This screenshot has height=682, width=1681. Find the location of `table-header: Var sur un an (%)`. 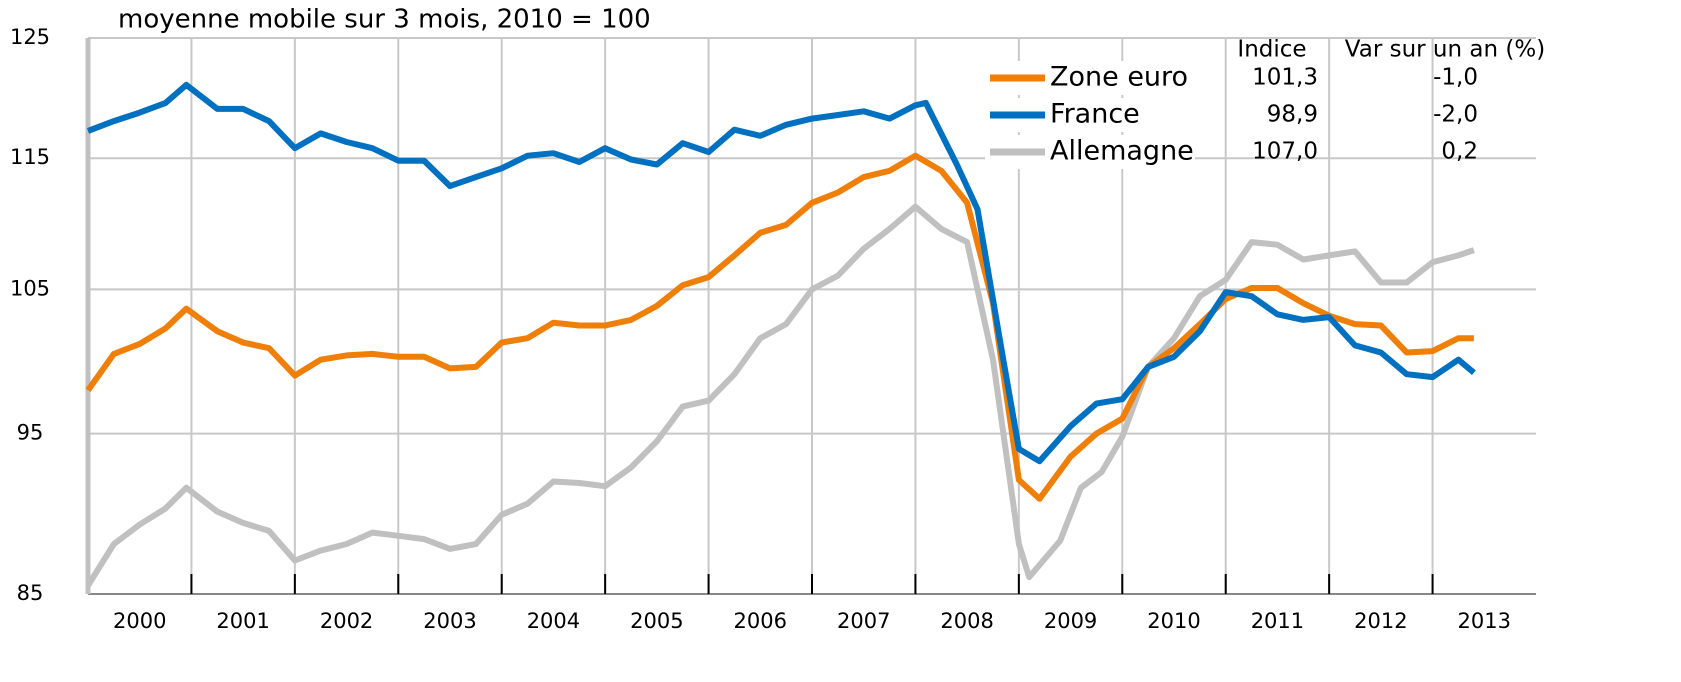

table-header: Var sur un an (%) is located at coordinates (1445, 50).